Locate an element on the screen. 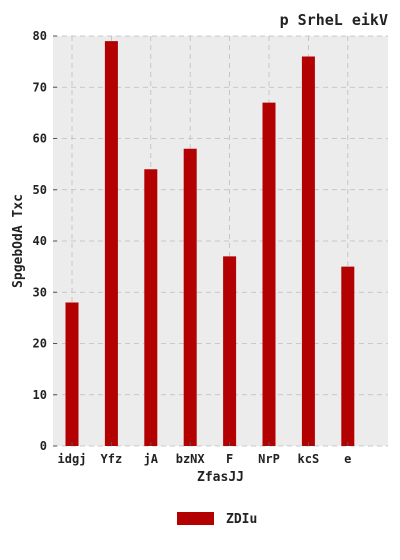 The height and width of the screenshot is (560, 400). x-axis-ticks: idgj Yfz jA bzNX F NrP kcS e is located at coordinates (204, 454).